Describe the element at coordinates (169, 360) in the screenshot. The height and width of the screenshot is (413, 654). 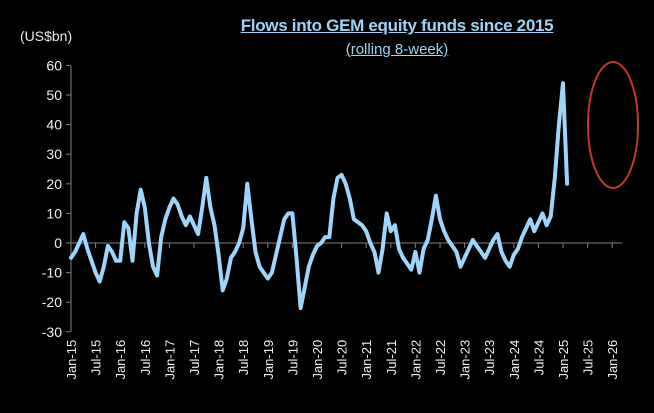
I see `x-tick-label: Jan-17` at that location.